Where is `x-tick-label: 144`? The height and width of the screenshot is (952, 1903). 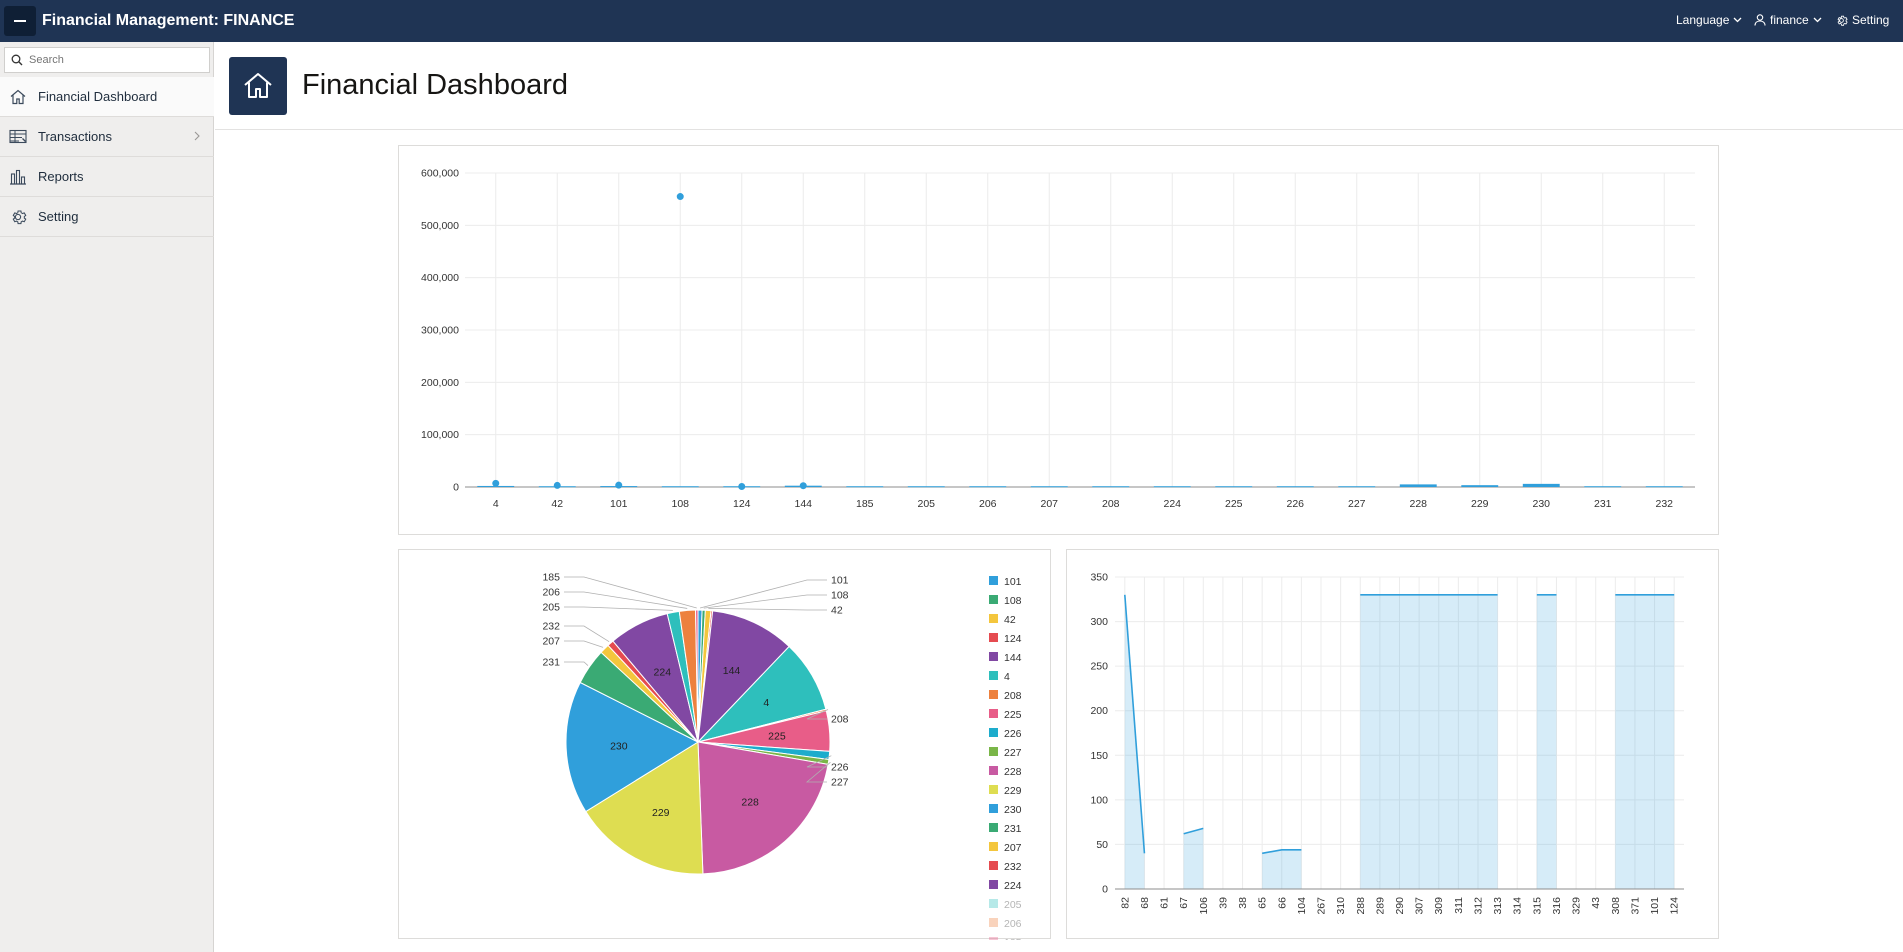 x-tick-label: 144 is located at coordinates (803, 504).